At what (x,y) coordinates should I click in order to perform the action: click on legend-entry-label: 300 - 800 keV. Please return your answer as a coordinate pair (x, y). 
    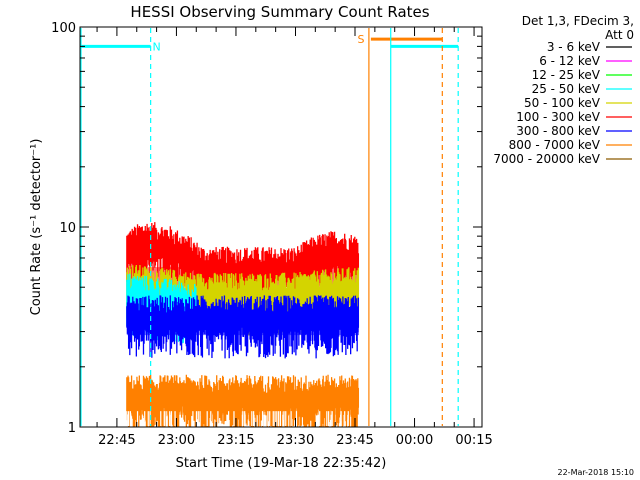
    Looking at the image, I should click on (558, 131).